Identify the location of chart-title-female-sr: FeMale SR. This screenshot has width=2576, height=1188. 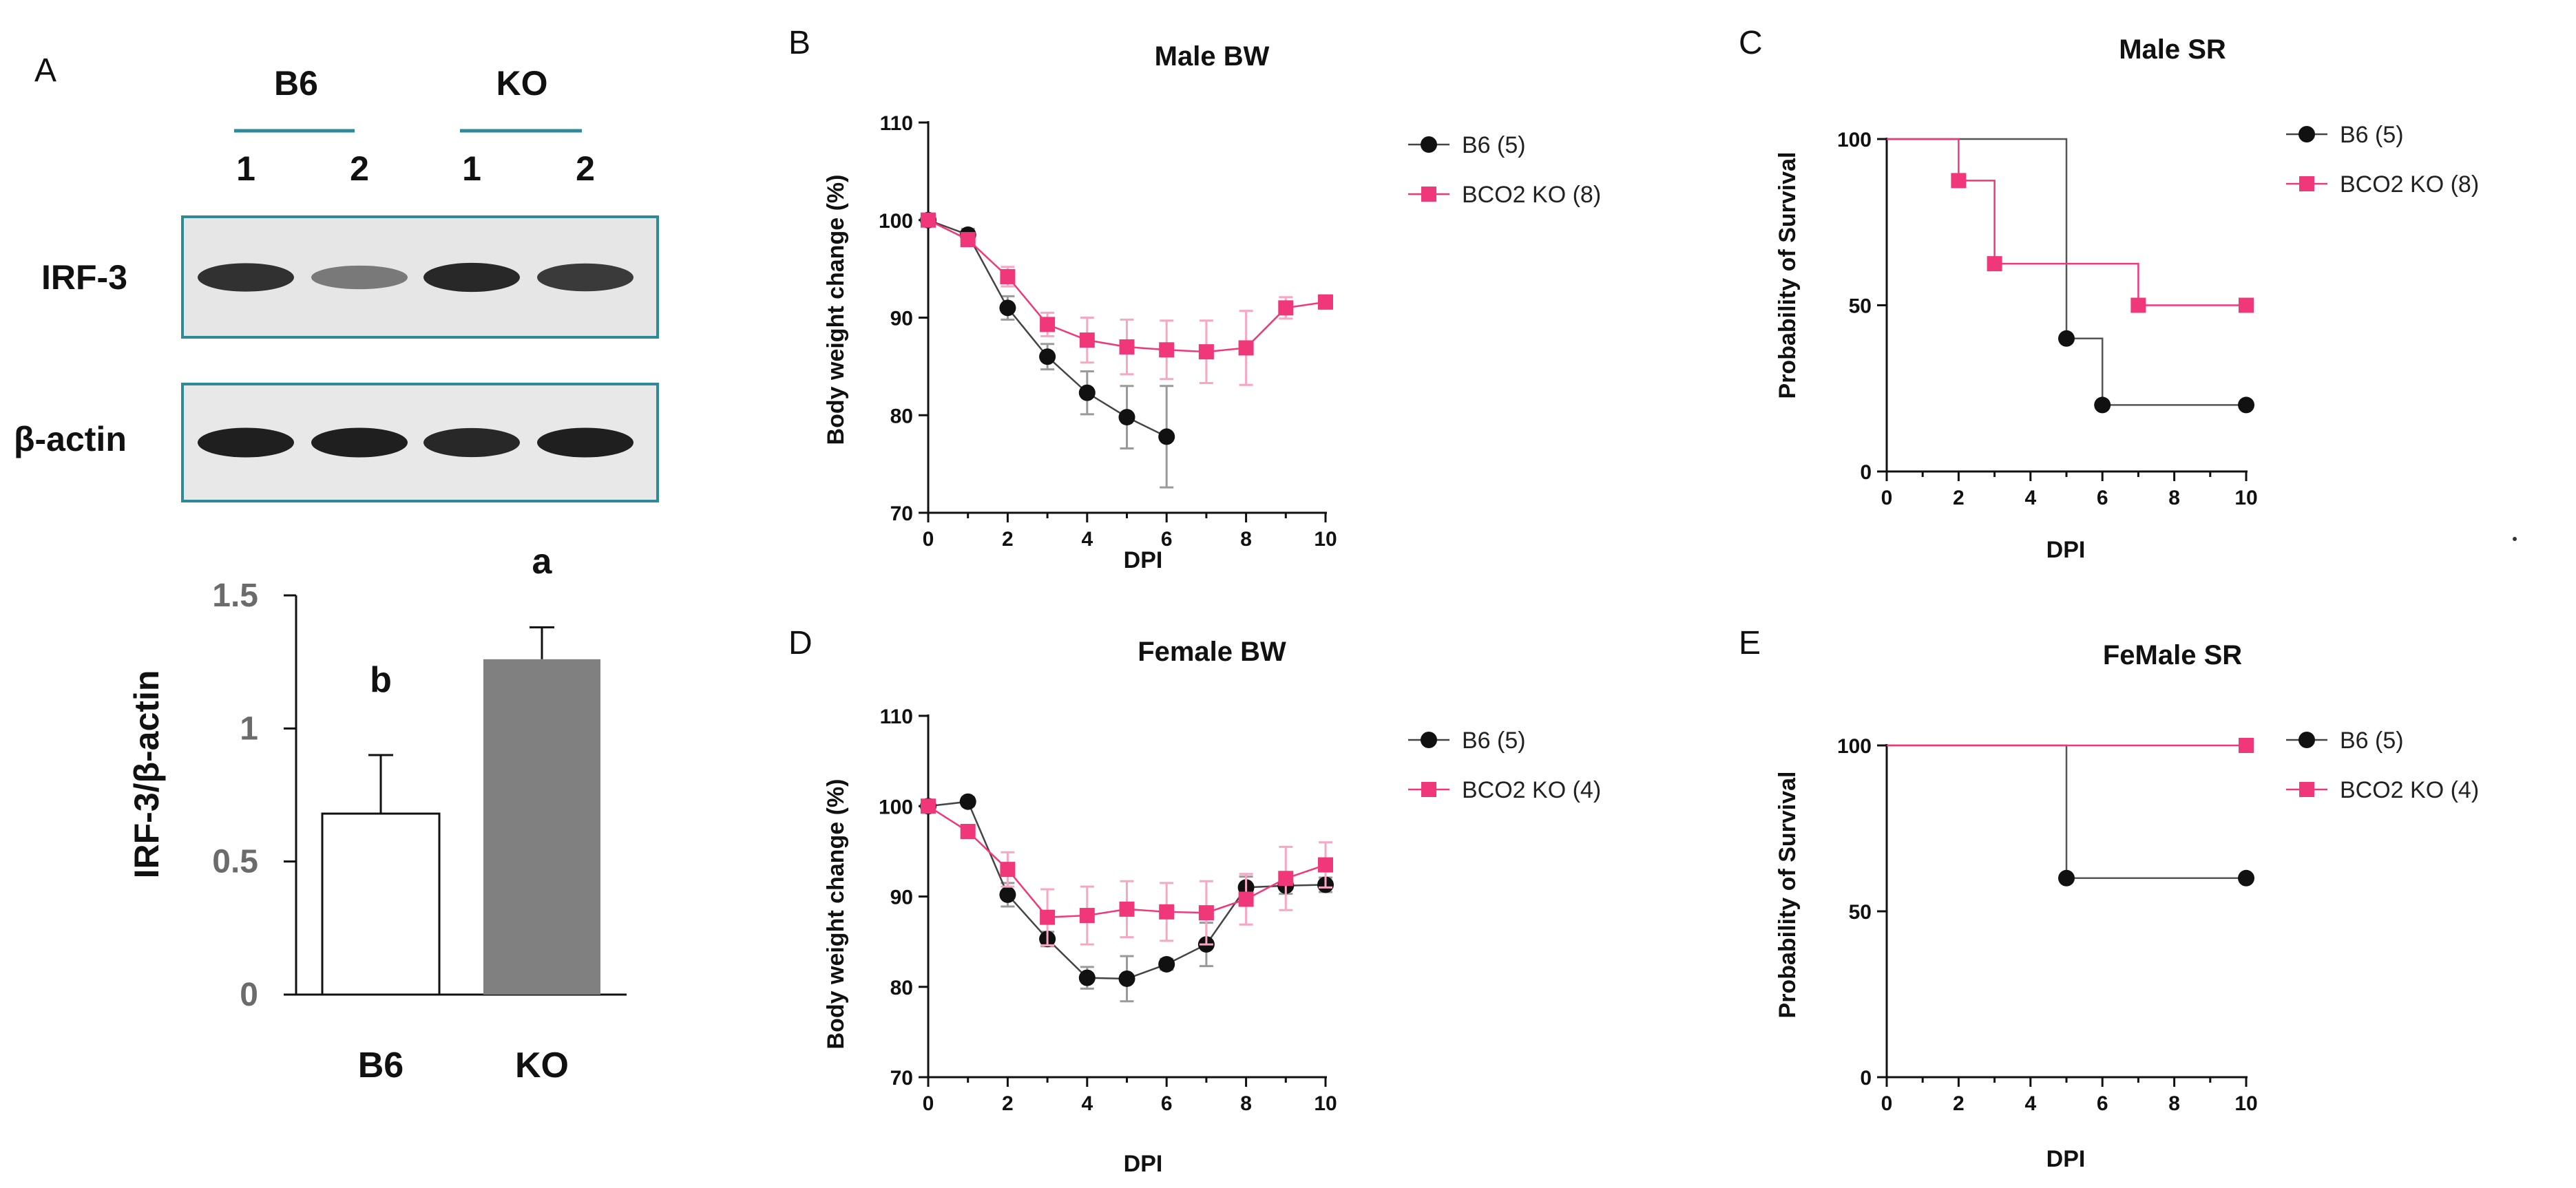
(2172, 655).